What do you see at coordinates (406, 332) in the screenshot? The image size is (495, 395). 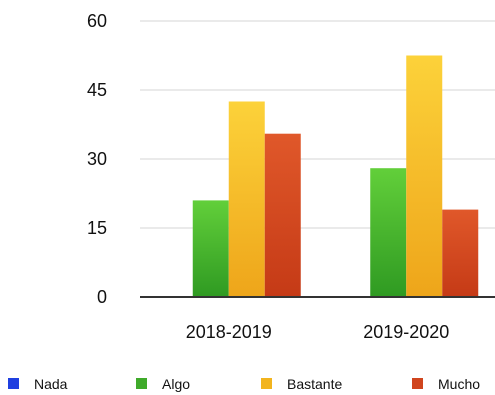 I see `x-tick-label: 2019-2020` at bounding box center [406, 332].